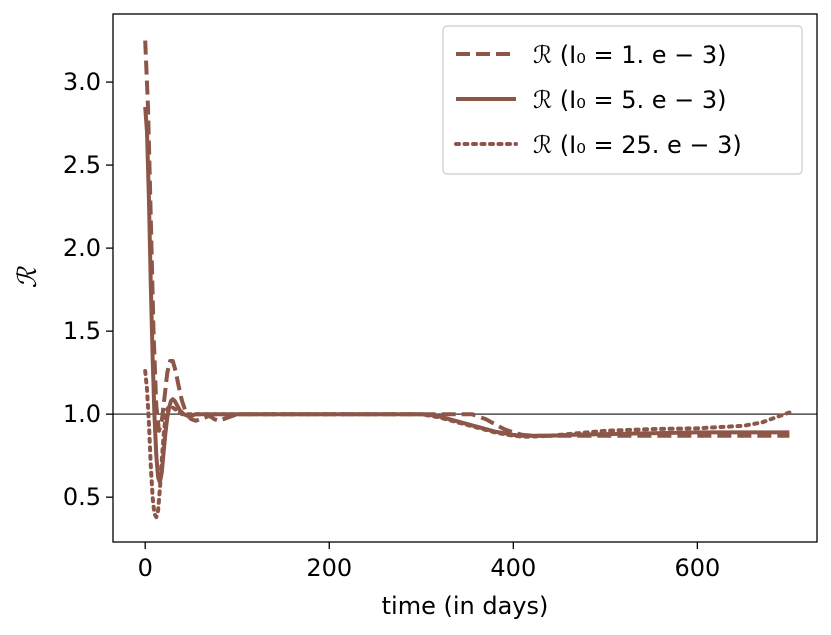 This screenshot has width=831, height=635. What do you see at coordinates (82, 331) in the screenshot?
I see `y-tick-label: 1.5` at bounding box center [82, 331].